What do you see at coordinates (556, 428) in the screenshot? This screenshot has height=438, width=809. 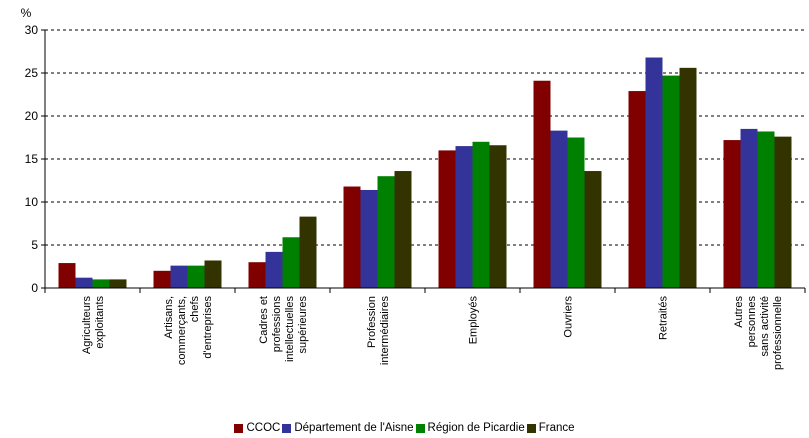 I see `legend-label: France` at bounding box center [556, 428].